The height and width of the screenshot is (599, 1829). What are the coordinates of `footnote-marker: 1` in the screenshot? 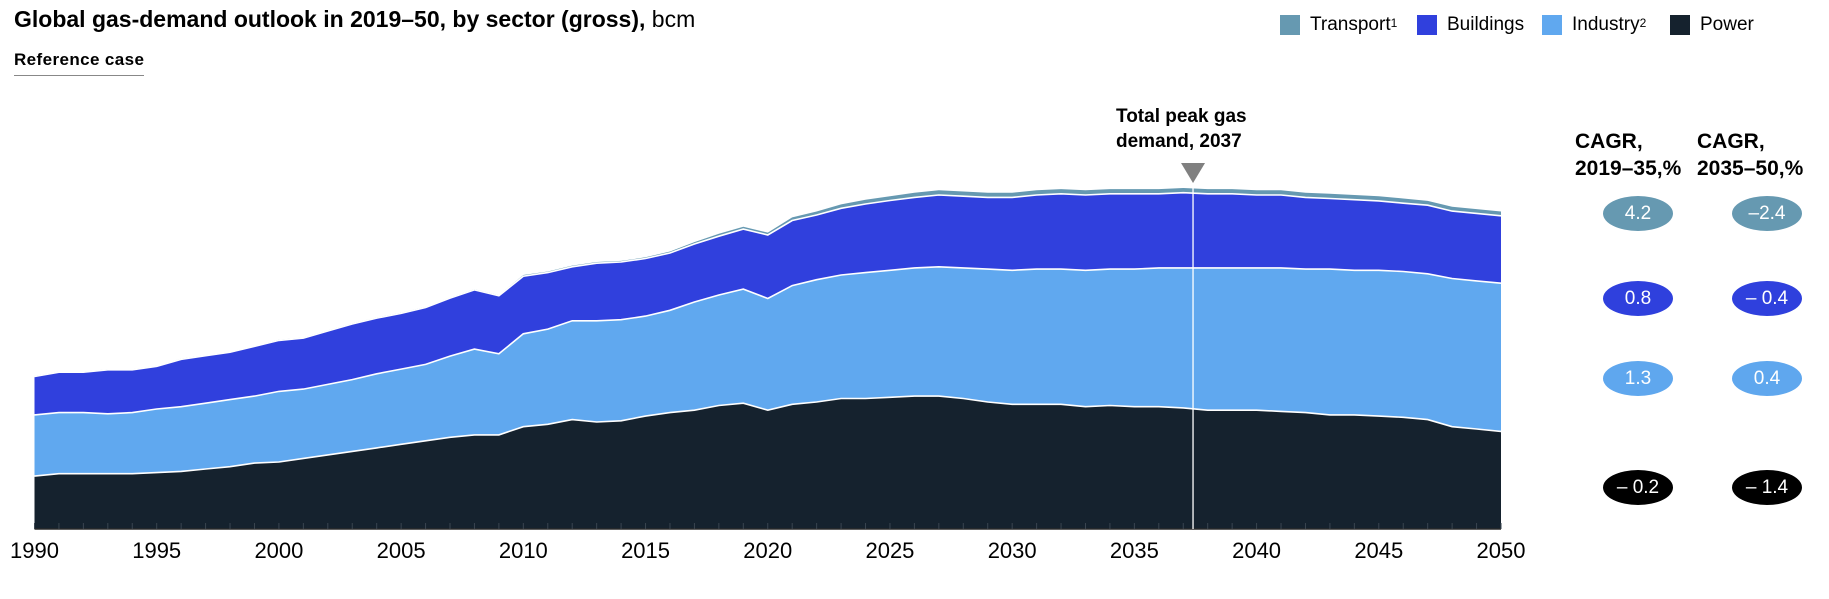 It's located at (1394, 23).